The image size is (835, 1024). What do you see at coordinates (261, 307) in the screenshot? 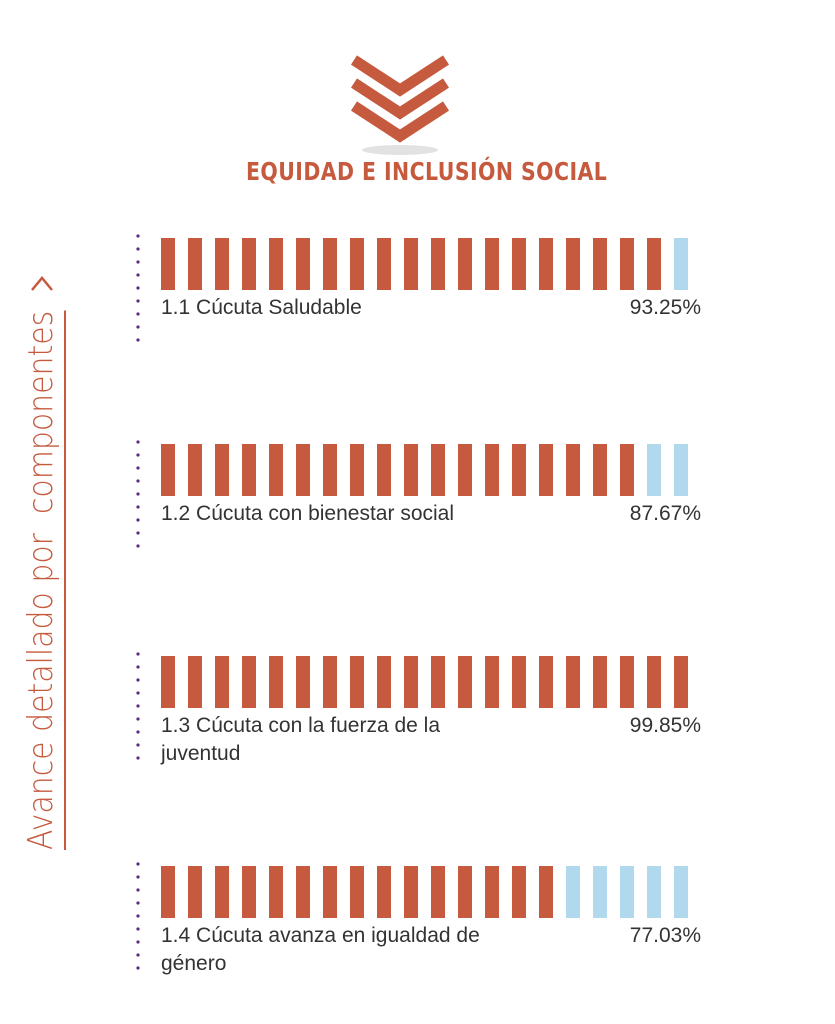
I see `component-label: 1.1 Cúcuta Saludable` at bounding box center [261, 307].